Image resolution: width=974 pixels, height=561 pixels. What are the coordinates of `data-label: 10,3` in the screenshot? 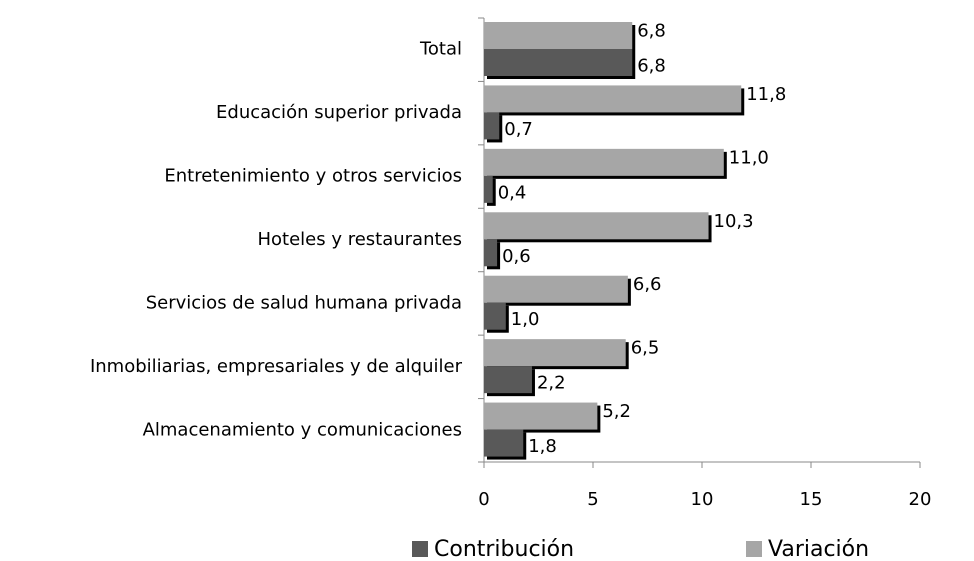 It's located at (734, 221).